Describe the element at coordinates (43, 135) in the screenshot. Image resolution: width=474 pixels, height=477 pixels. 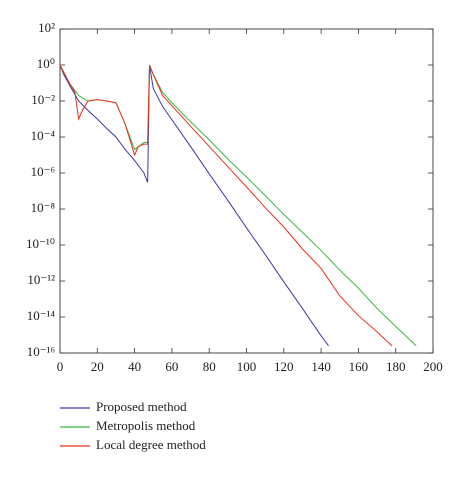
I see `y-tick-label: 10⁻⁴` at that location.